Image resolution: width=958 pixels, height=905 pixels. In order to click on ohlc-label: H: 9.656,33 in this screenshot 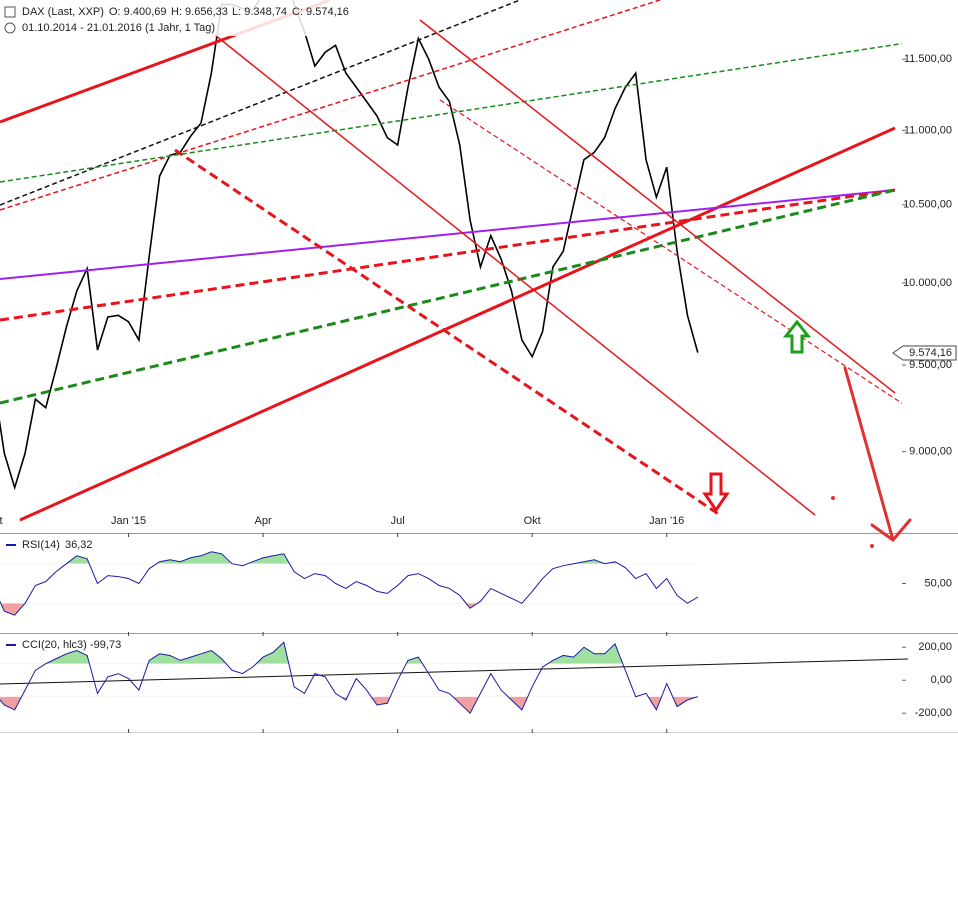, I will do `click(199, 12)`.